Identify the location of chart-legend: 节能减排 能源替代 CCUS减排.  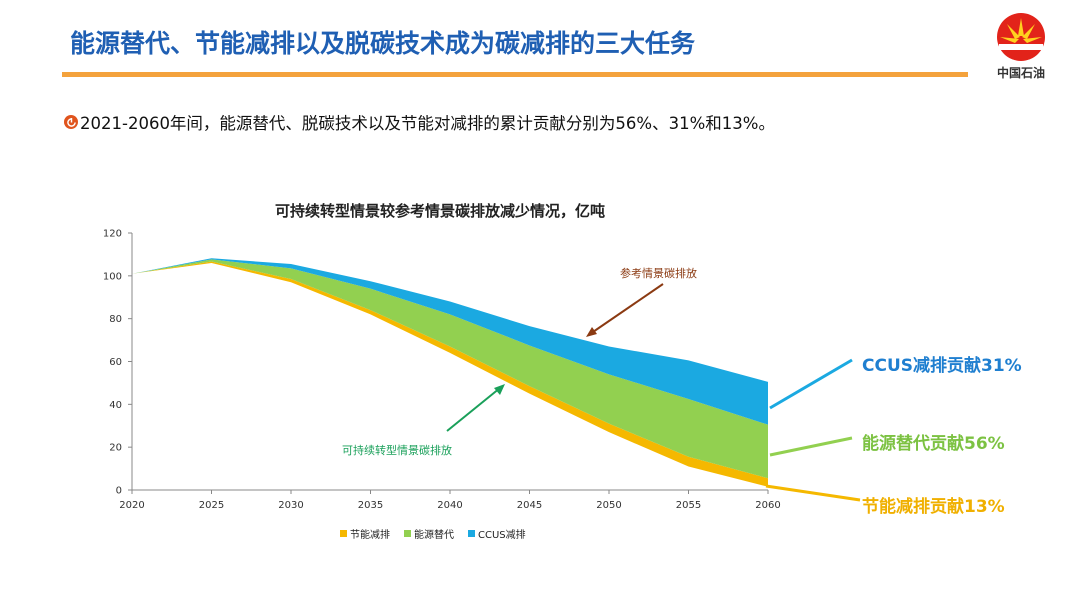
(433, 533).